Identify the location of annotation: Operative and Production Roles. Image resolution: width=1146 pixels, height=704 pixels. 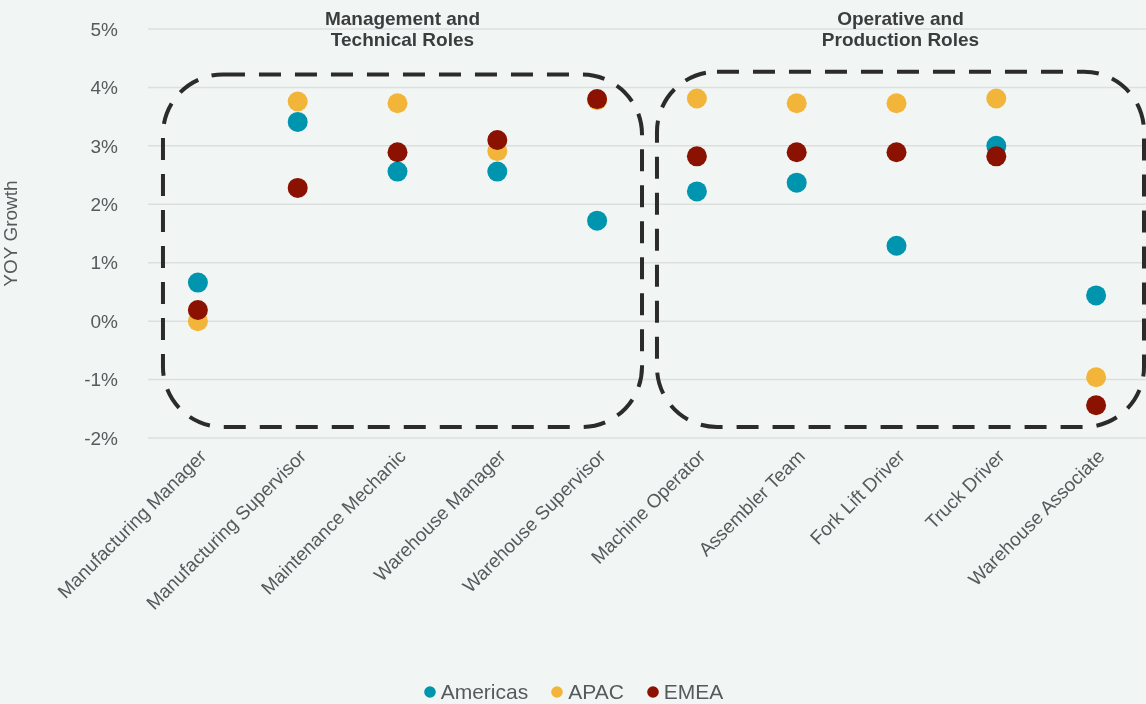
(900, 29).